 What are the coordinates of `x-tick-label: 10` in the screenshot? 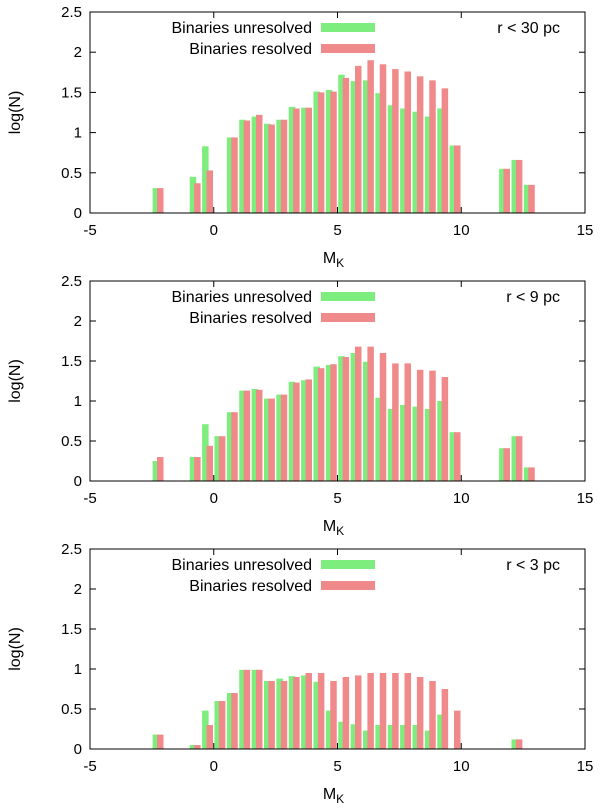 It's located at (461, 766).